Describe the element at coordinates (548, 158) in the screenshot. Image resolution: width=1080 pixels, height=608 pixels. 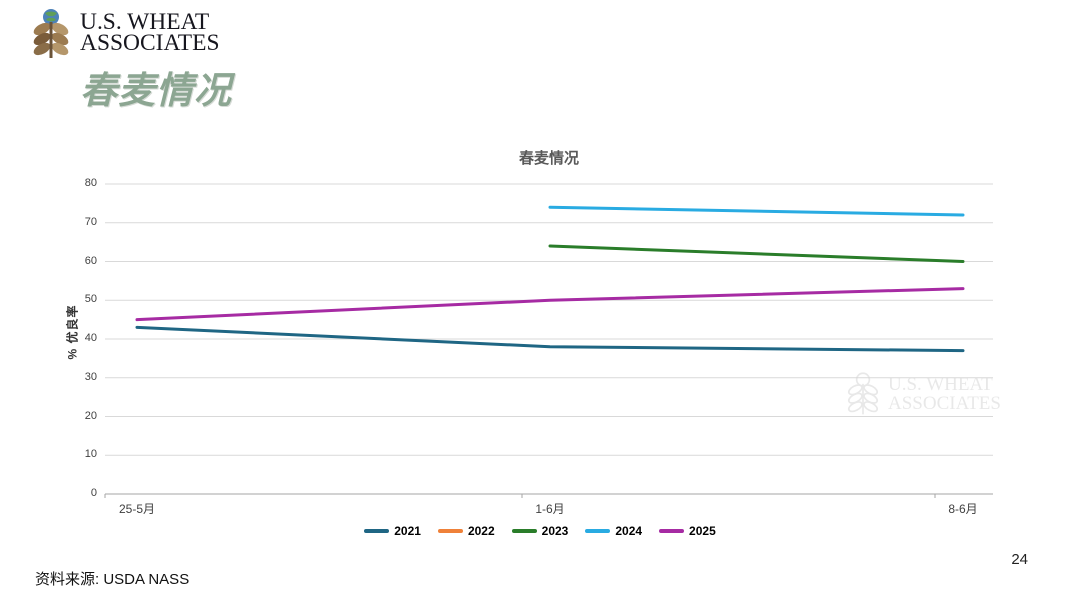
I see `chart-title: 春麦情况` at that location.